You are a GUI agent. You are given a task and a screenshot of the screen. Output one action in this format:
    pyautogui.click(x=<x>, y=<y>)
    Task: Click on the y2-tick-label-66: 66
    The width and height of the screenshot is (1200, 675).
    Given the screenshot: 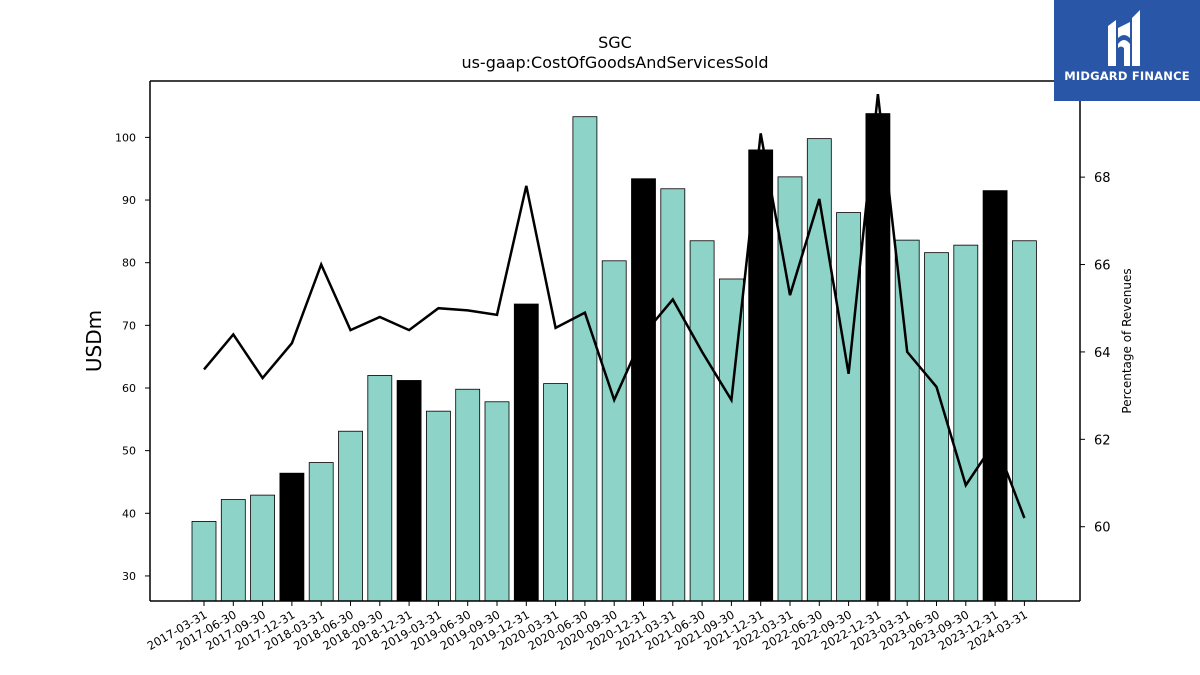 What is the action you would take?
    pyautogui.click(x=1102, y=266)
    